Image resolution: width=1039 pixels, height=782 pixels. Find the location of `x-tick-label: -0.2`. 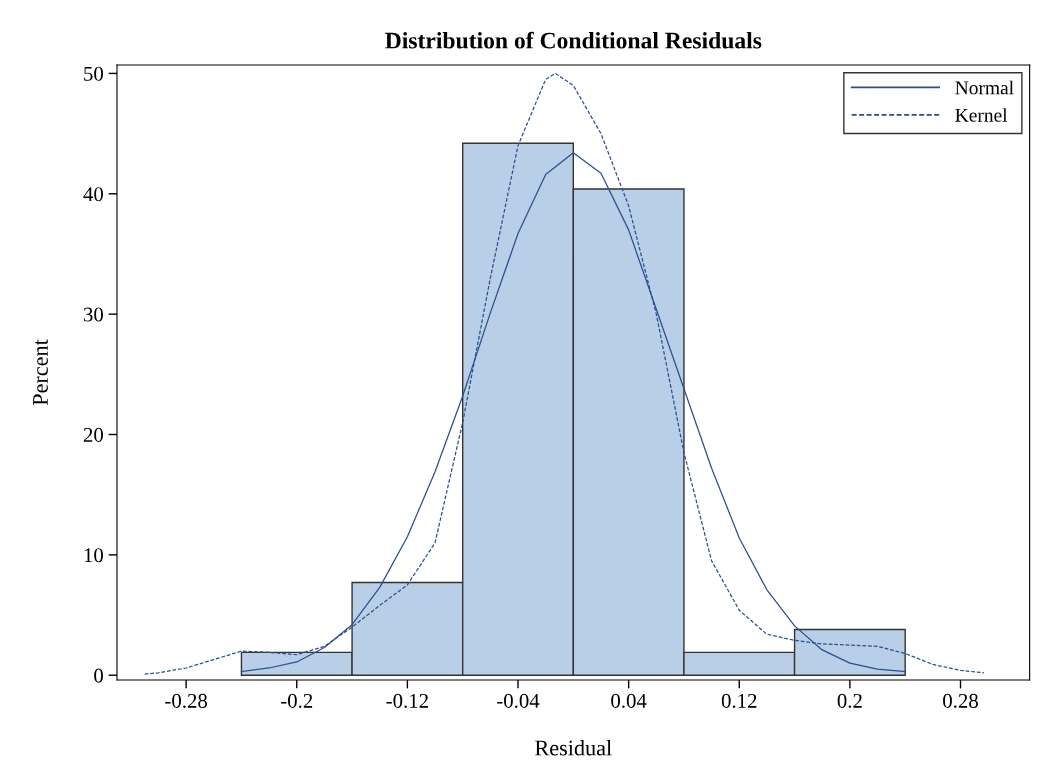

x-tick-label: -0.2 is located at coordinates (297, 700).